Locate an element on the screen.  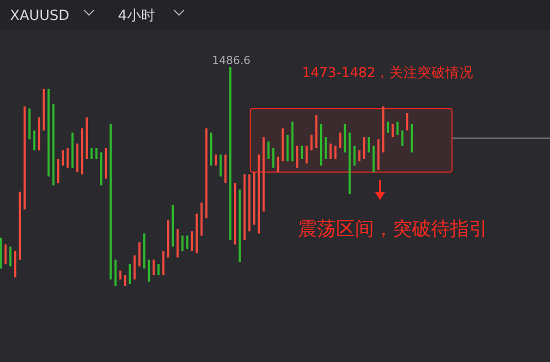
chart-subtitle: 4小时 is located at coordinates (136, 16).